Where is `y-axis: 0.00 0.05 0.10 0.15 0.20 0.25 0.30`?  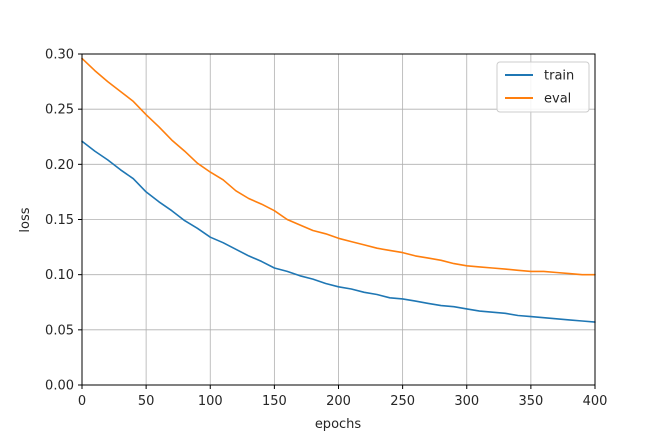 y-axis: 0.00 0.05 0.10 0.15 0.20 0.25 0.30 is located at coordinates (63, 221).